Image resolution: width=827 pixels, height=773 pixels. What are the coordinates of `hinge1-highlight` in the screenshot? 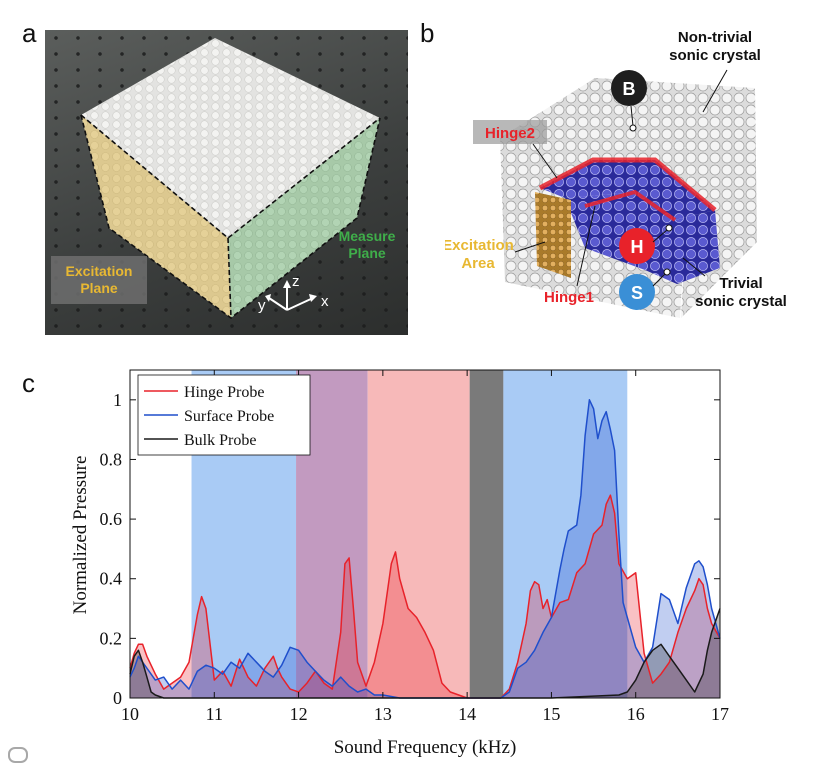 It's located at (630, 205).